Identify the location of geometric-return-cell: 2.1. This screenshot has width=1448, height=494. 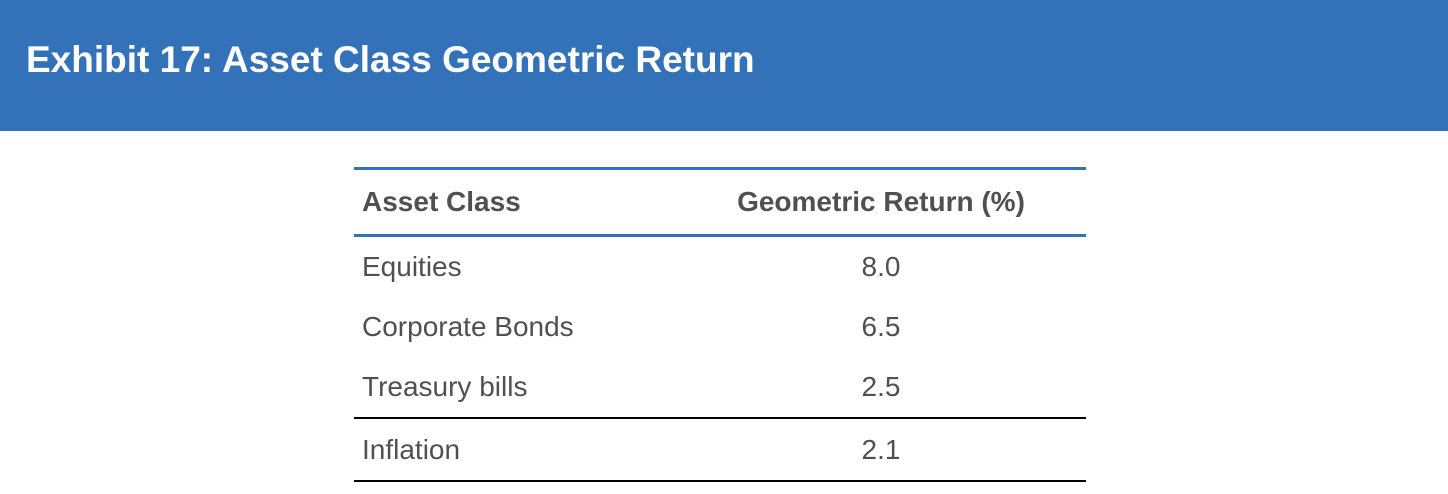
(881, 449).